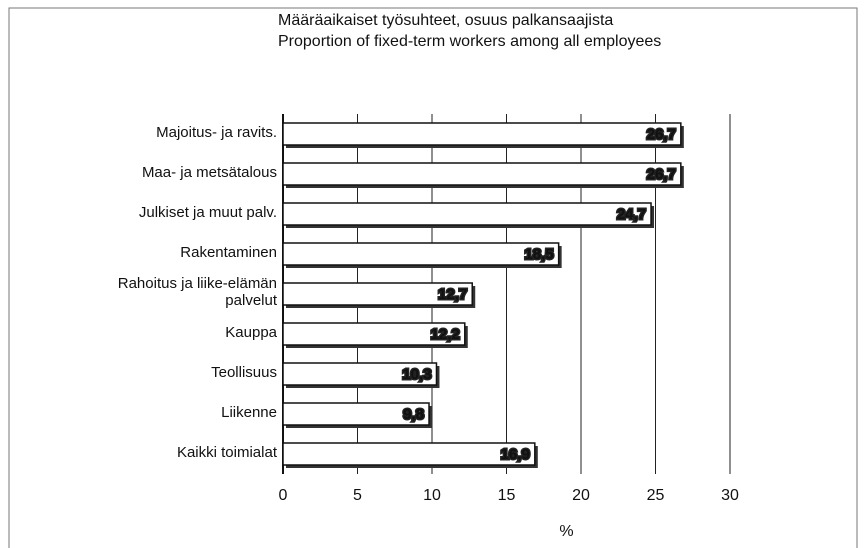  I want to click on y-tick-label: Julkiset ja muut palv., so click(207, 212).